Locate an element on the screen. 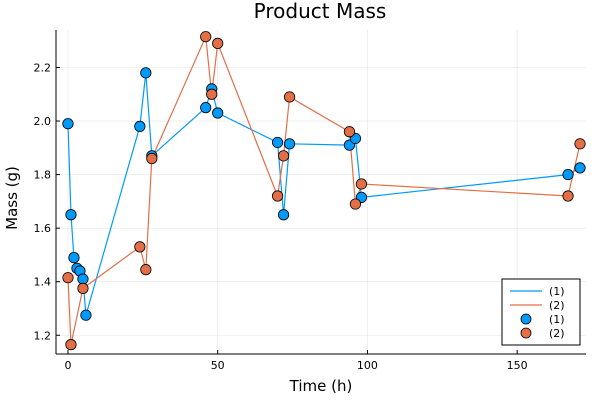  chart-title: Product Mass is located at coordinates (320, 11).